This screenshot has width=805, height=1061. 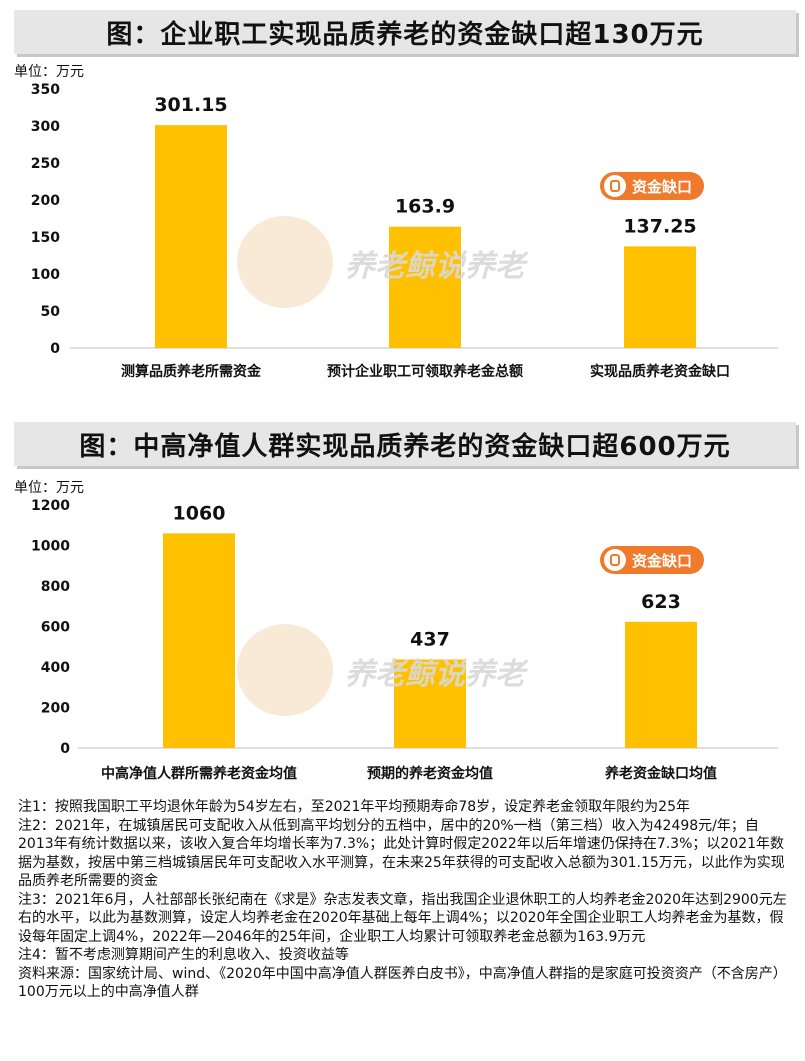 I want to click on funding-gap-badge-1: 资金缺口, so click(x=652, y=186).